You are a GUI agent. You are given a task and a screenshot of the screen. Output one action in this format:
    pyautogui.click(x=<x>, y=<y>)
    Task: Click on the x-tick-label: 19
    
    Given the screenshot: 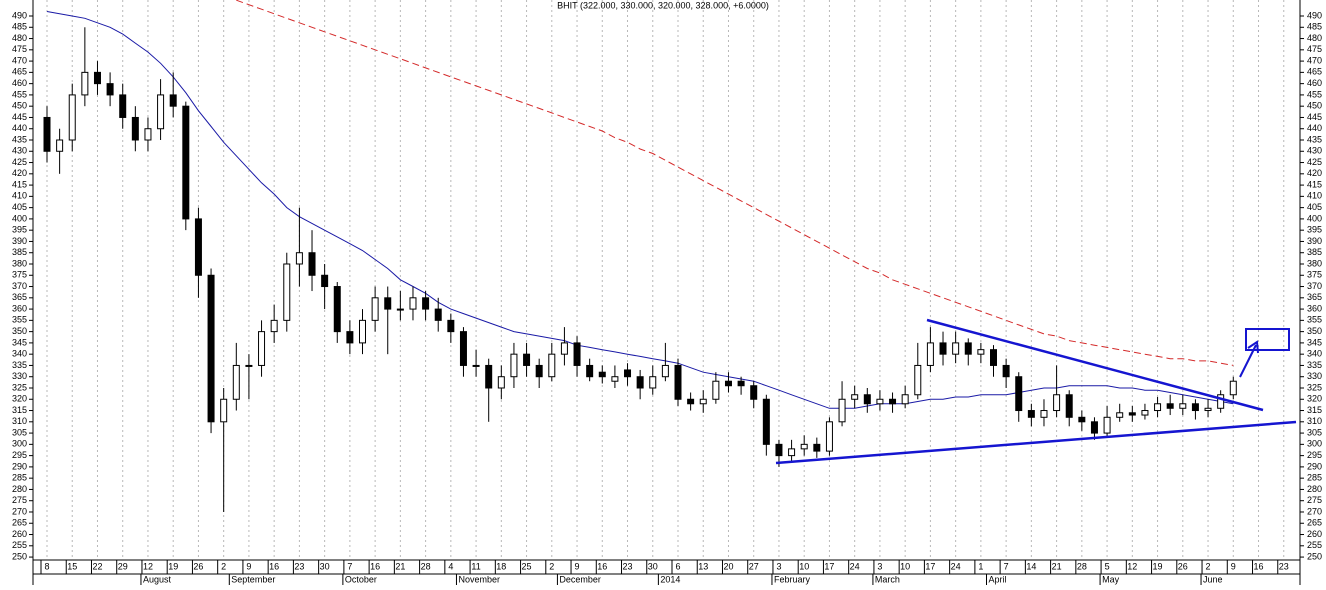 What is the action you would take?
    pyautogui.click(x=1158, y=566)
    